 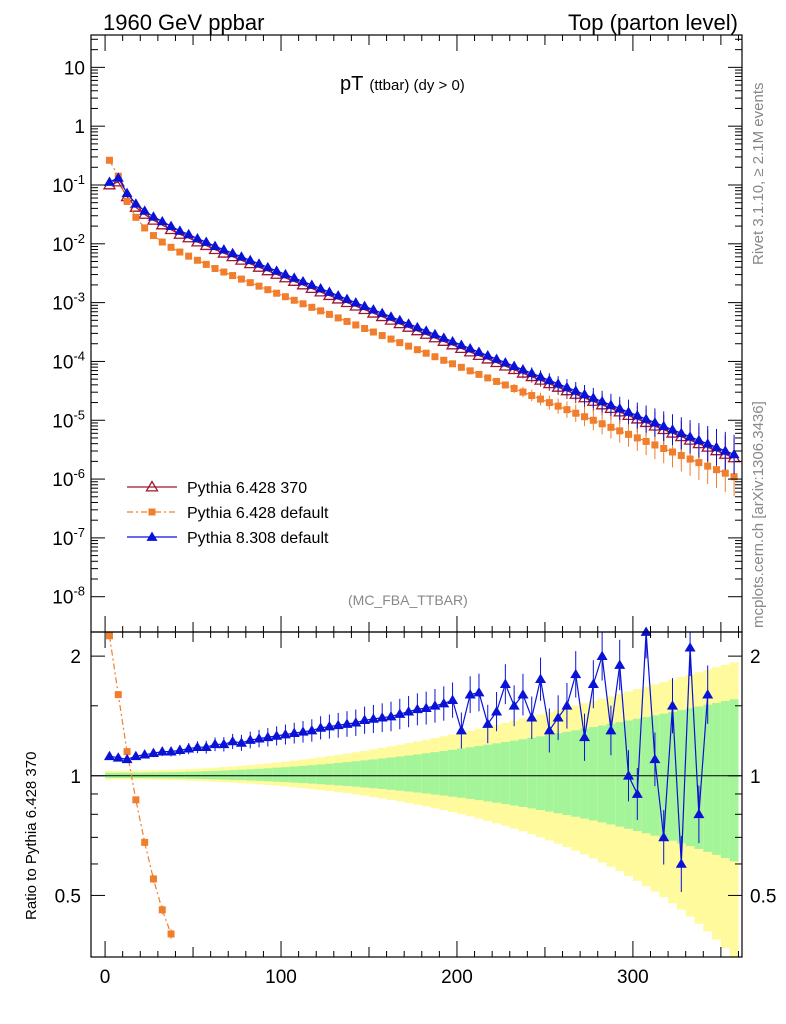 I want to click on process-title: Top (parton level), so click(x=653, y=22).